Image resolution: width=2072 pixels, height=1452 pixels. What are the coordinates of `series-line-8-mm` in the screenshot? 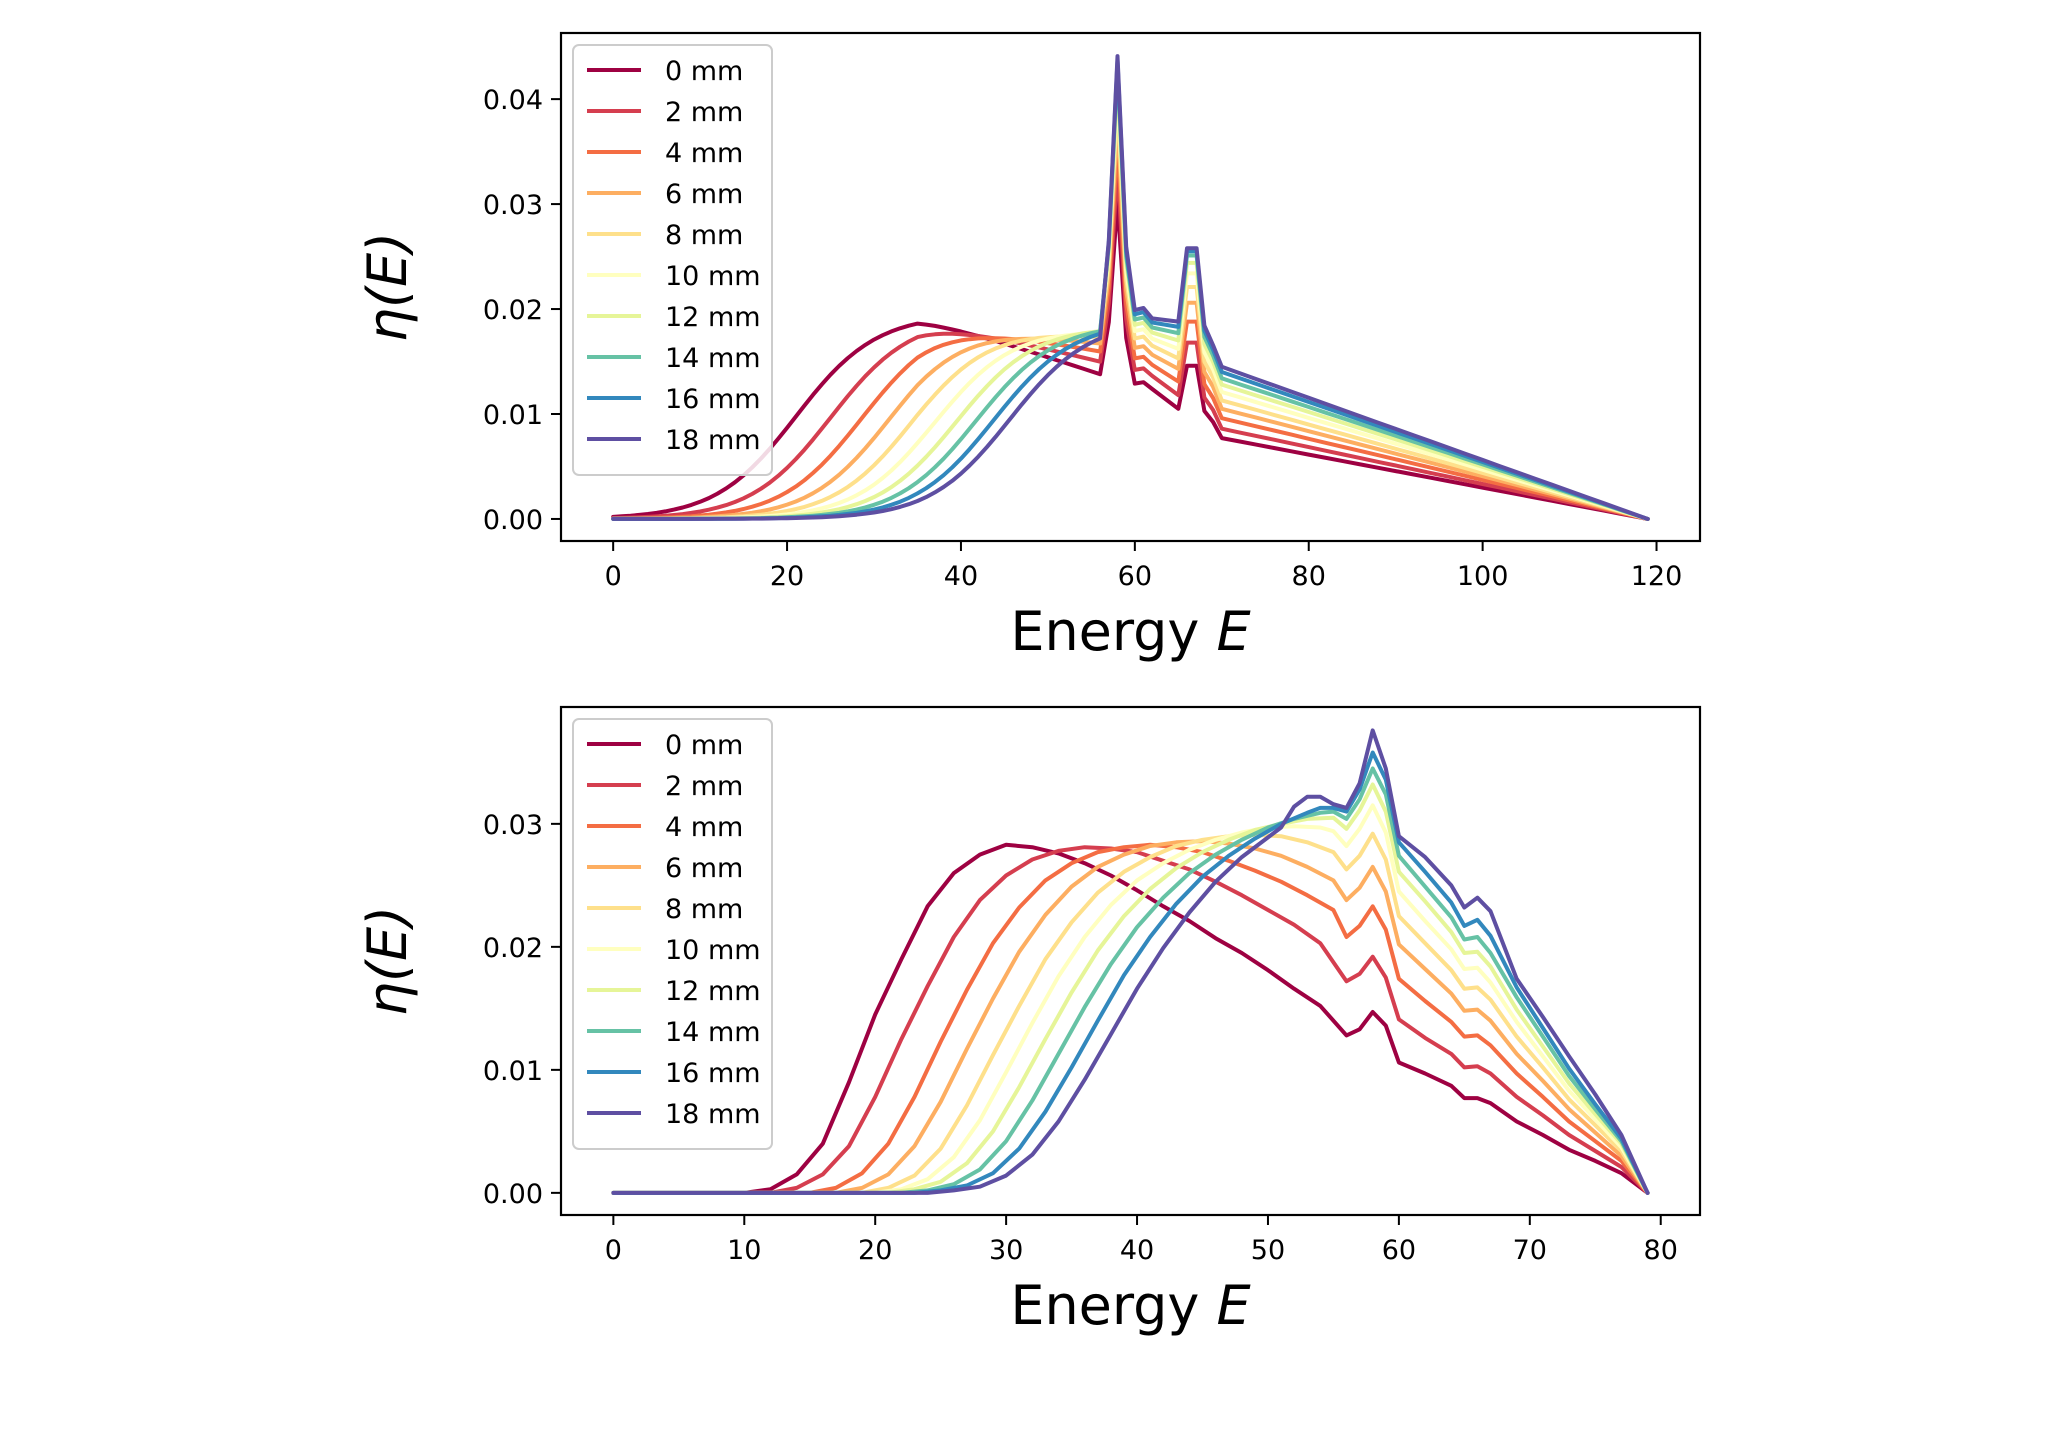 It's located at (1130, 1013).